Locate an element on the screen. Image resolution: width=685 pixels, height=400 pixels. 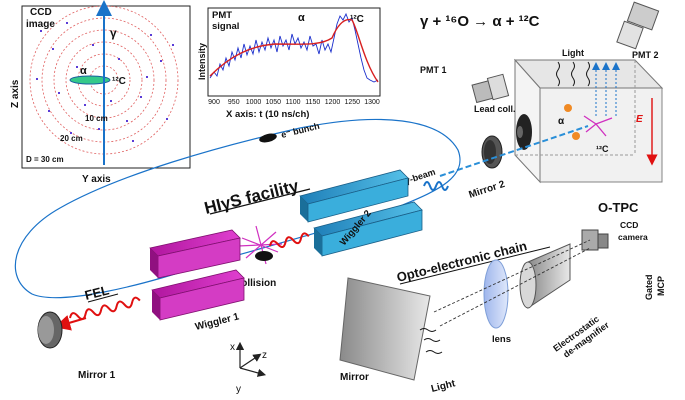
pmt-title-1: PMT is located at coordinates (222, 15).